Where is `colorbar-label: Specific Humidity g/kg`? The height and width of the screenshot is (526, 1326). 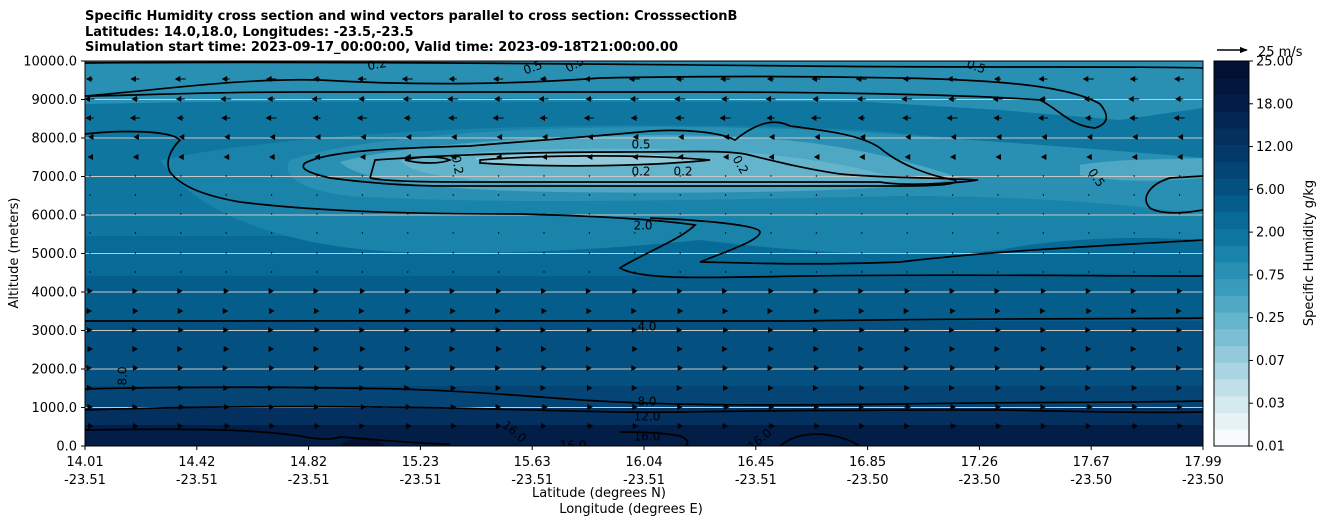 colorbar-label: Specific Humidity g/kg is located at coordinates (1309, 253).